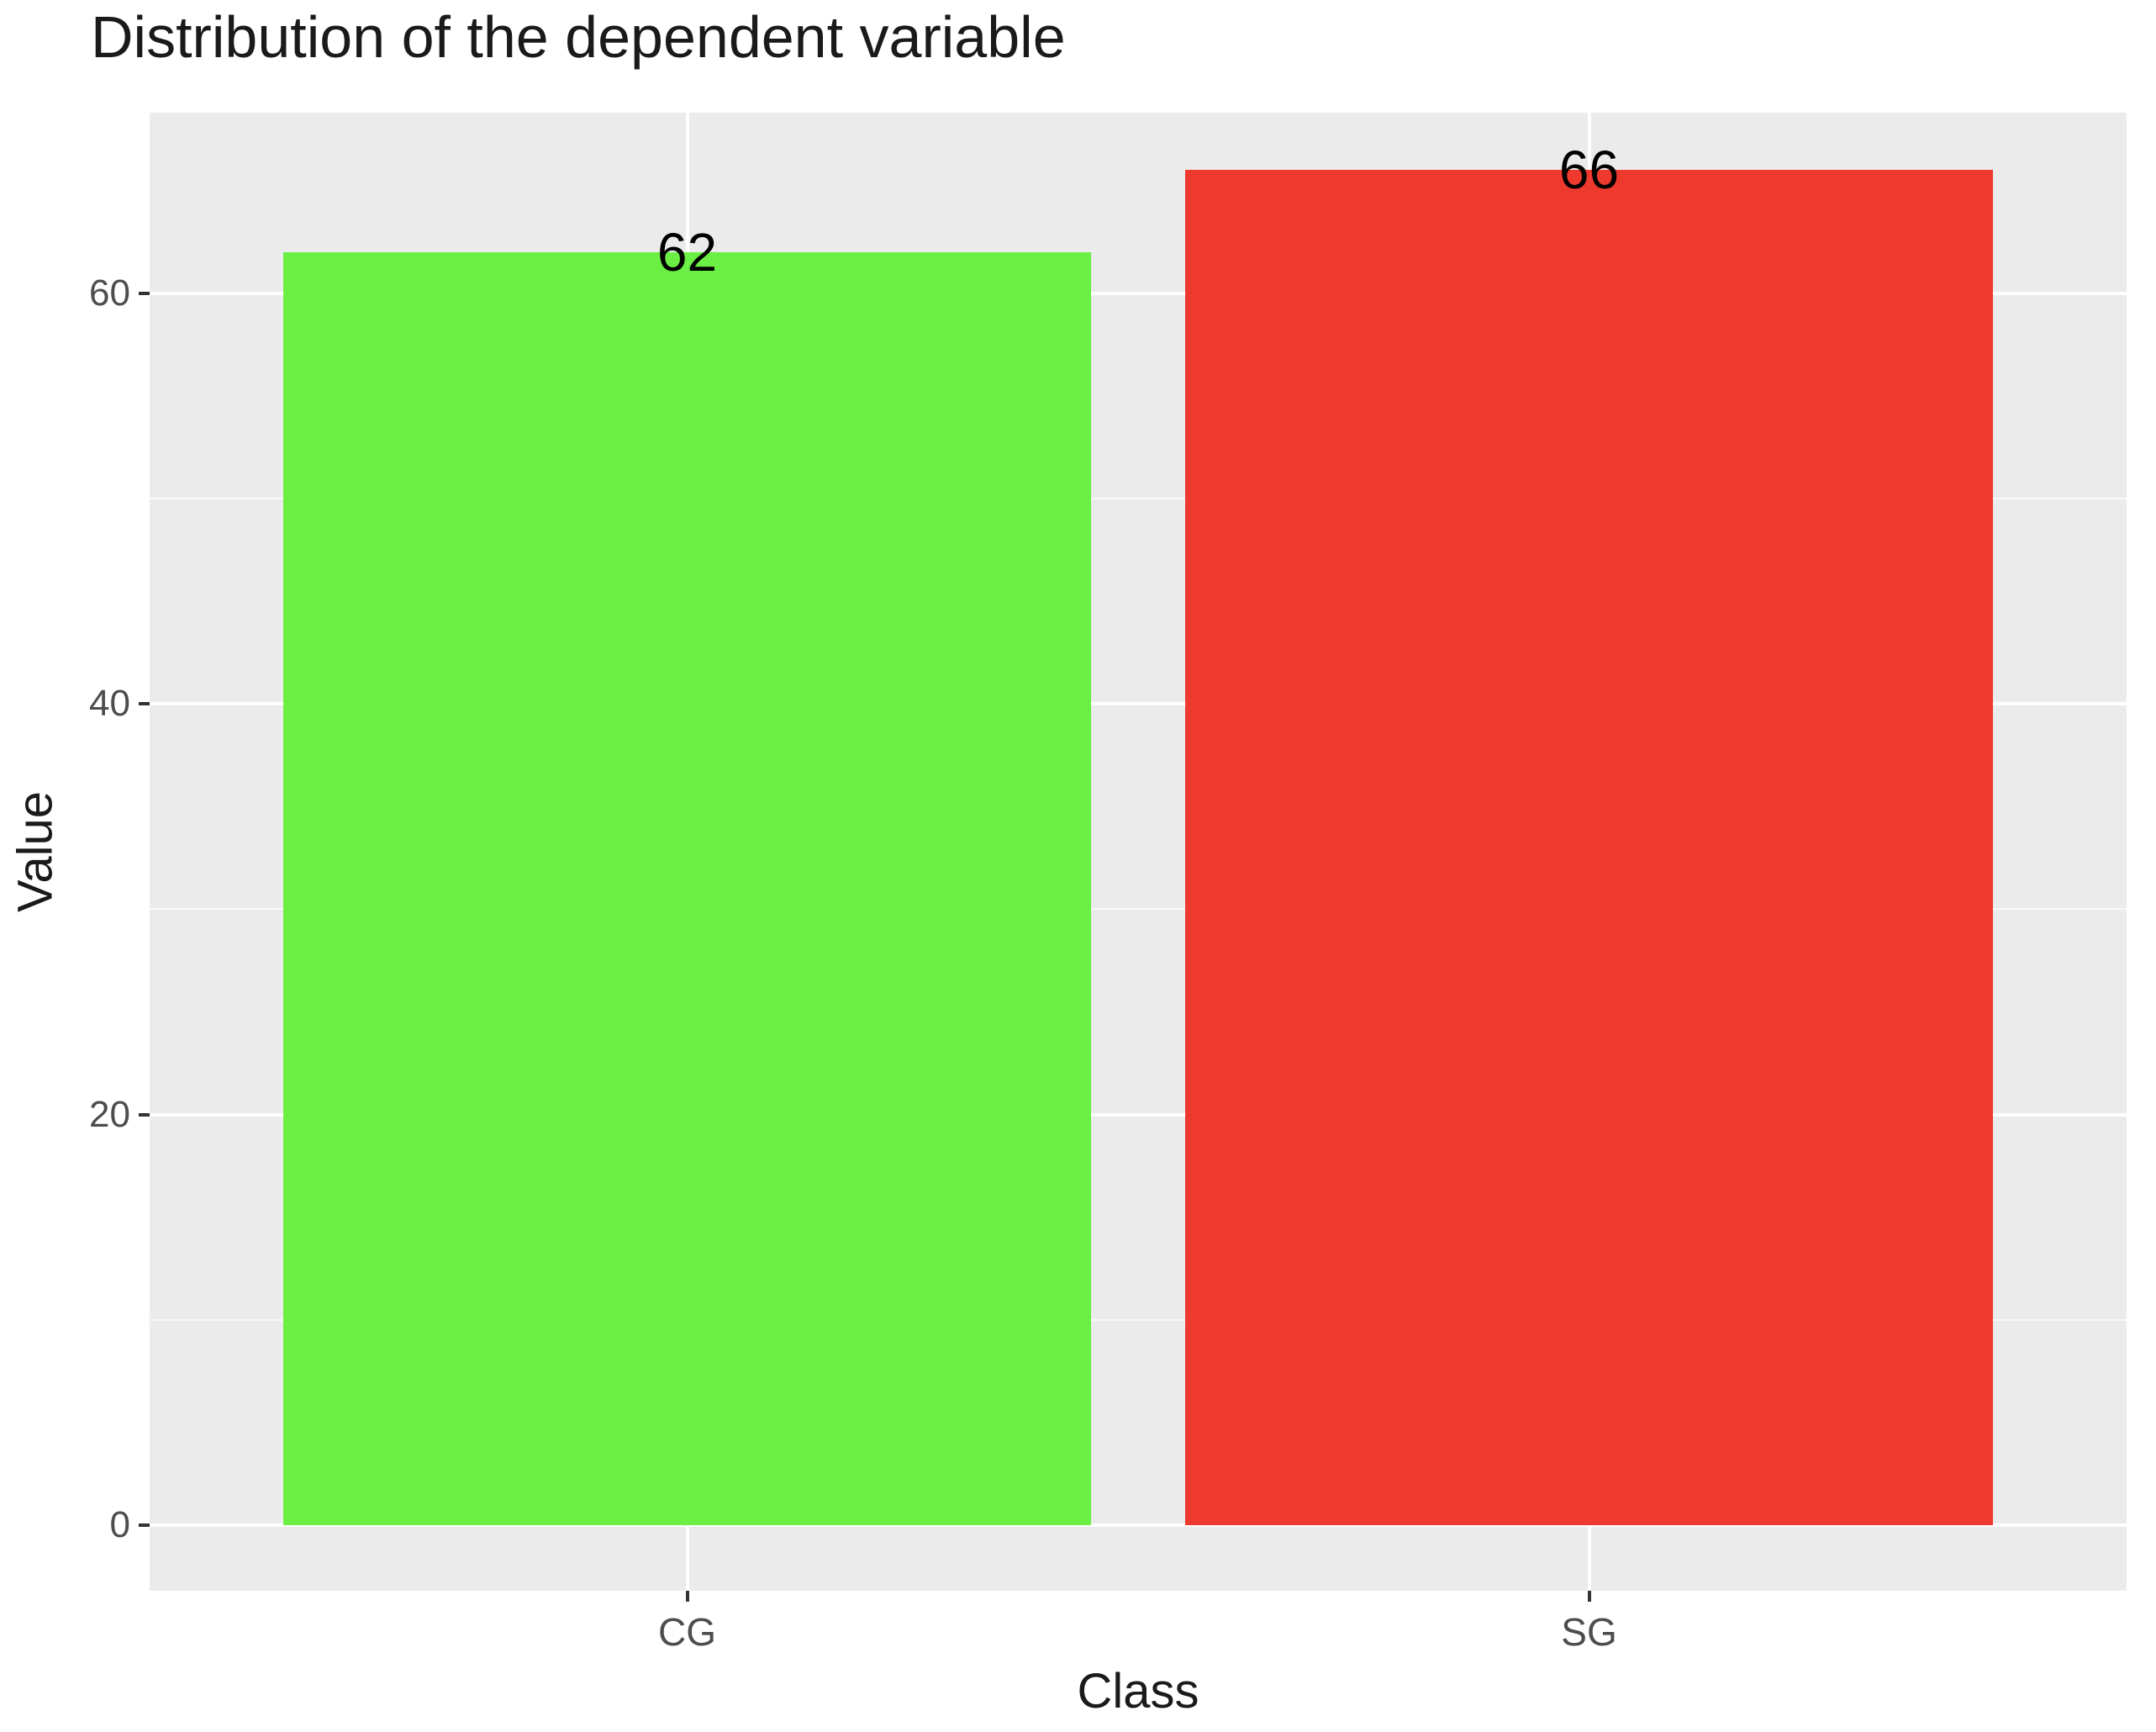 The width and height of the screenshot is (2156, 1732). What do you see at coordinates (1589, 170) in the screenshot?
I see `bar-value-label-sg: 66` at bounding box center [1589, 170].